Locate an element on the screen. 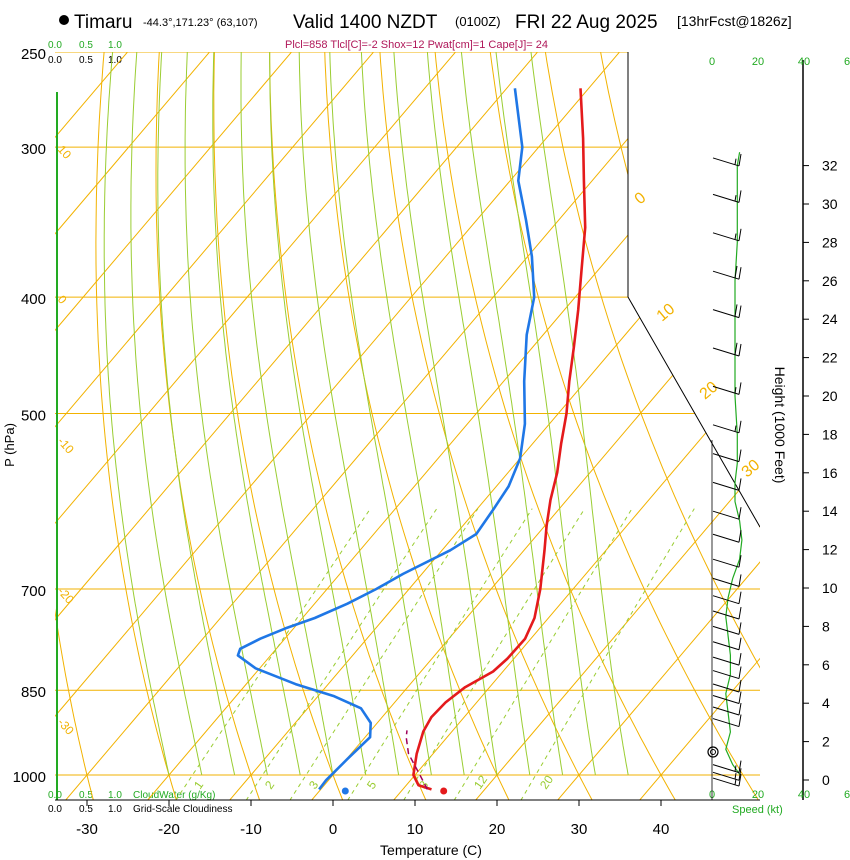 This screenshot has width=850, height=860. height-tick-label: 22 is located at coordinates (830, 358).